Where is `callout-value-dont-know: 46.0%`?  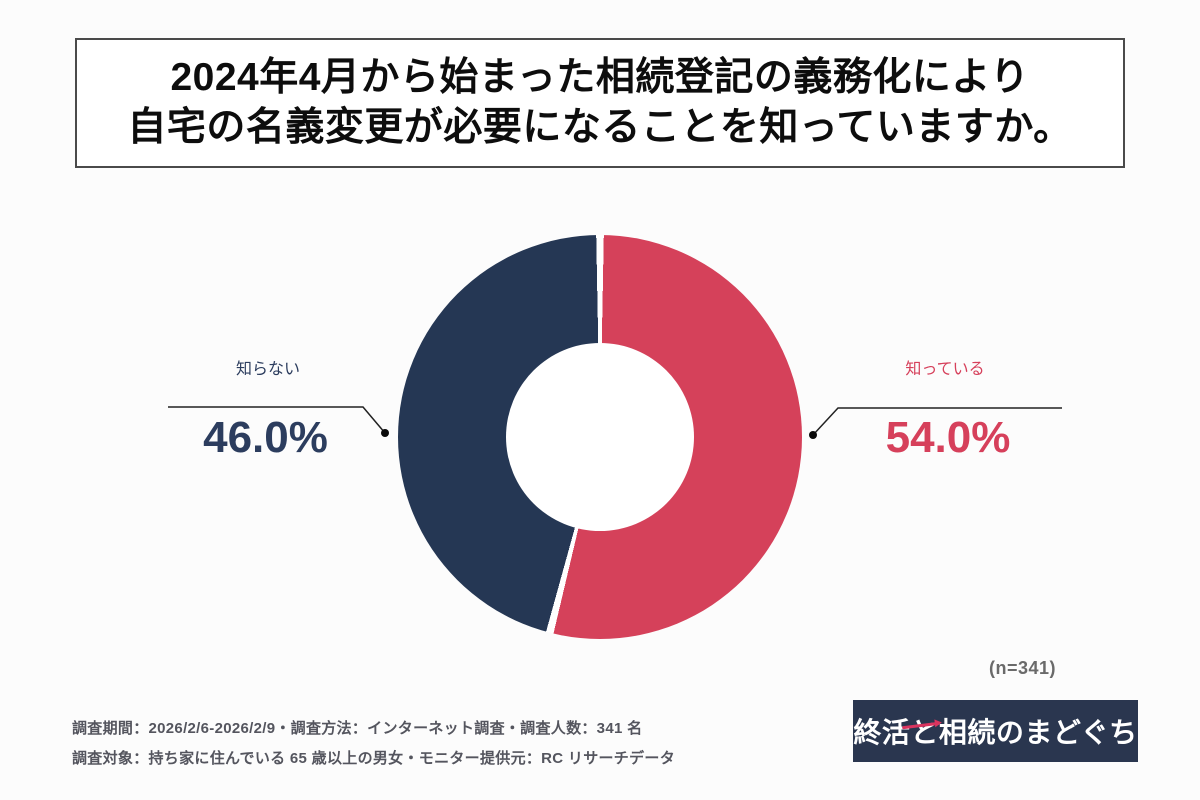 callout-value-dont-know: 46.0% is located at coordinates (265, 437).